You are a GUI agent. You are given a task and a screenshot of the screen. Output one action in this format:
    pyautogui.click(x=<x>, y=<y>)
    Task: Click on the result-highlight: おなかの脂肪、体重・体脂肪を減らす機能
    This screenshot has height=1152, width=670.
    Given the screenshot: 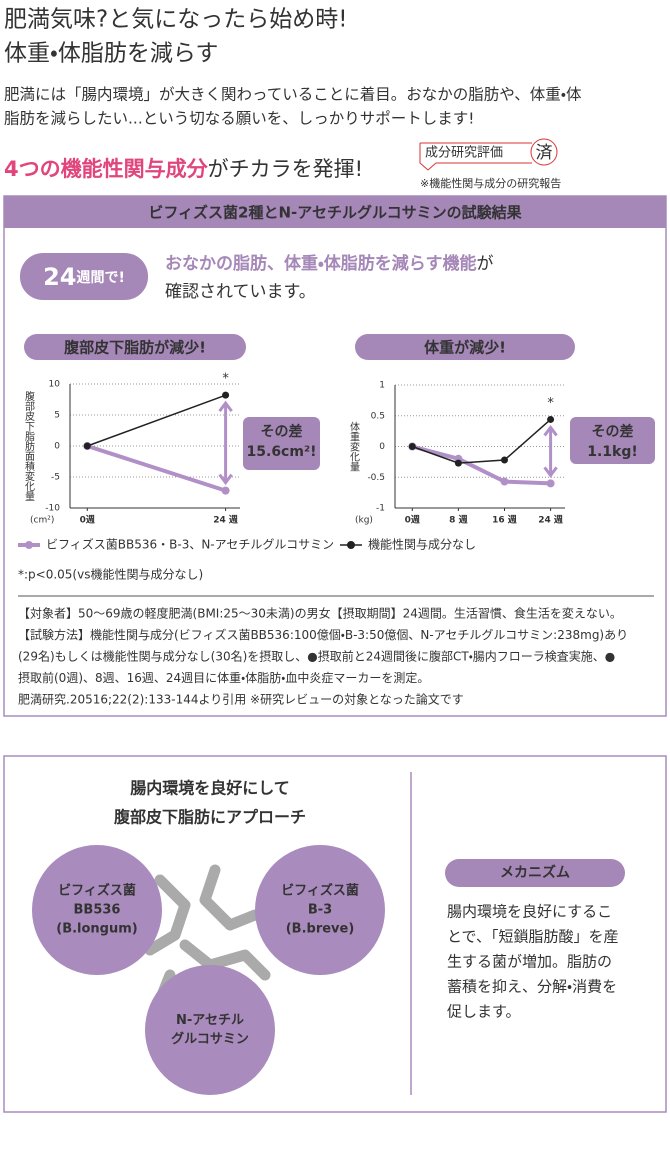 What is the action you would take?
    pyautogui.click(x=320, y=263)
    